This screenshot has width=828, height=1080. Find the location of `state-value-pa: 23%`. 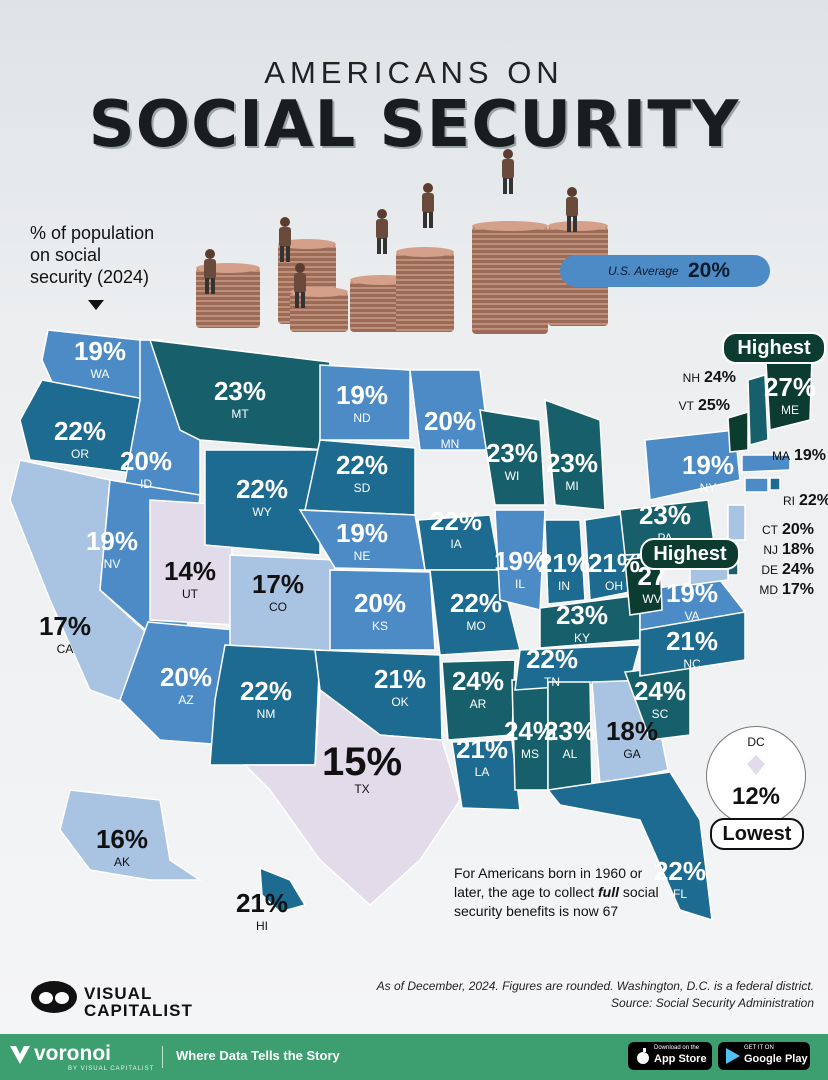

state-value-pa: 23% is located at coordinates (665, 515).